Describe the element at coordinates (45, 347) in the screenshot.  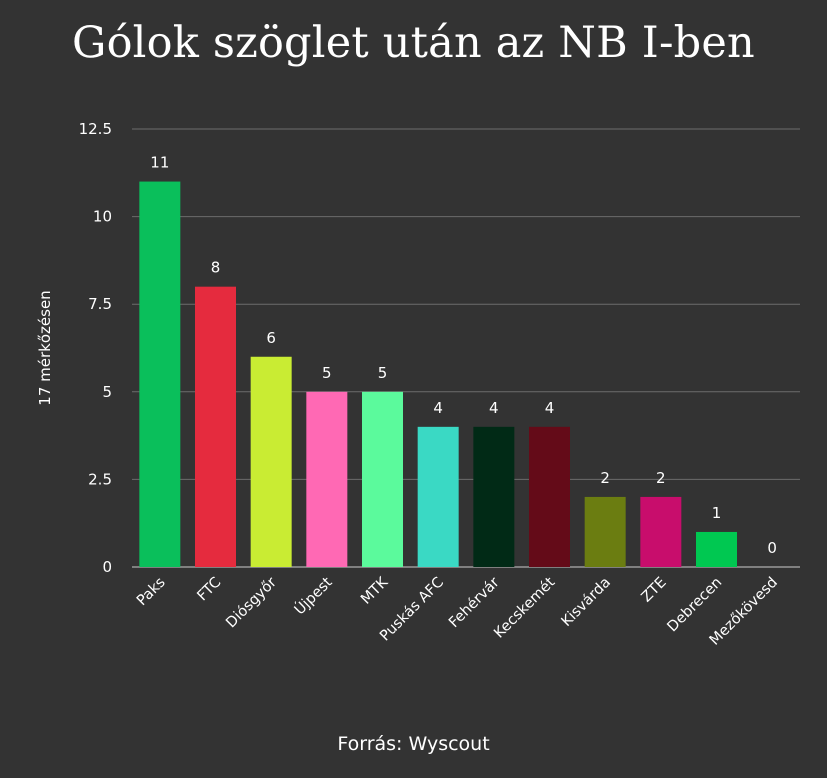
I see `y-axis-title: 17 mérkőzésen` at that location.